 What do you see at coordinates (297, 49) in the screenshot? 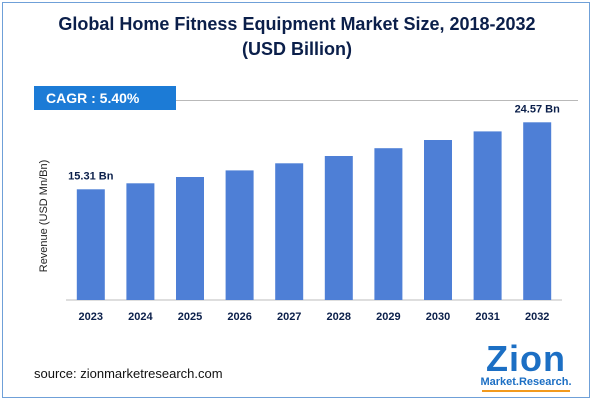
I see `chart-title-line2: (USD Billion)` at bounding box center [297, 49].